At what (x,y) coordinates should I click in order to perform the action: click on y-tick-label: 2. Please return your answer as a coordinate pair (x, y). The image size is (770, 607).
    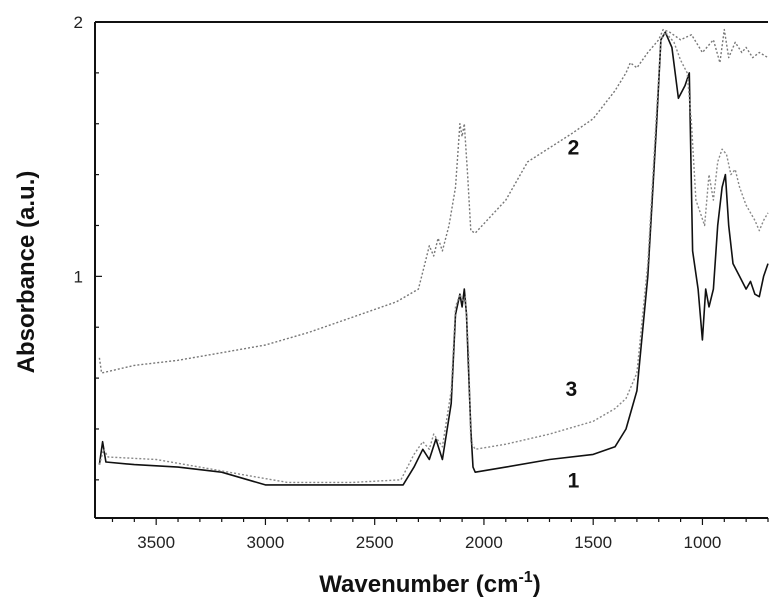
    Looking at the image, I should click on (78, 22).